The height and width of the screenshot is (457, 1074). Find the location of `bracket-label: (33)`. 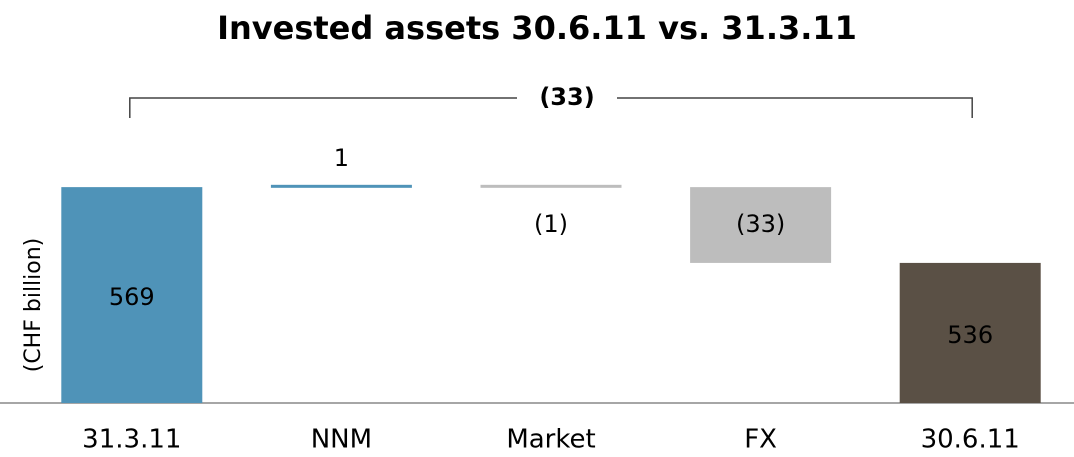

bracket-label: (33) is located at coordinates (566, 97).